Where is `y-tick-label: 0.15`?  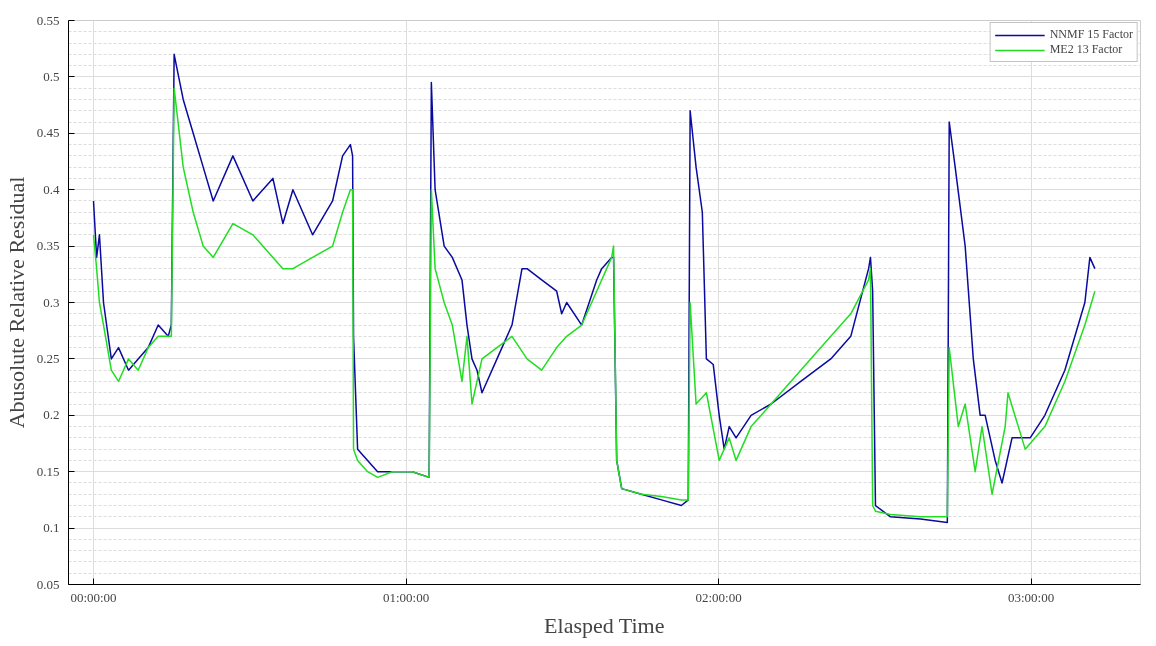
y-tick-label: 0.15 is located at coordinates (48, 471).